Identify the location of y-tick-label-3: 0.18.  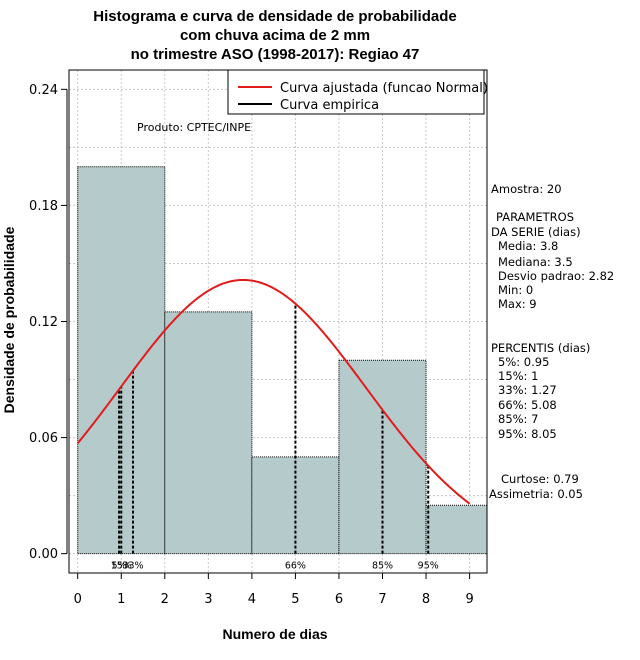
(43, 206).